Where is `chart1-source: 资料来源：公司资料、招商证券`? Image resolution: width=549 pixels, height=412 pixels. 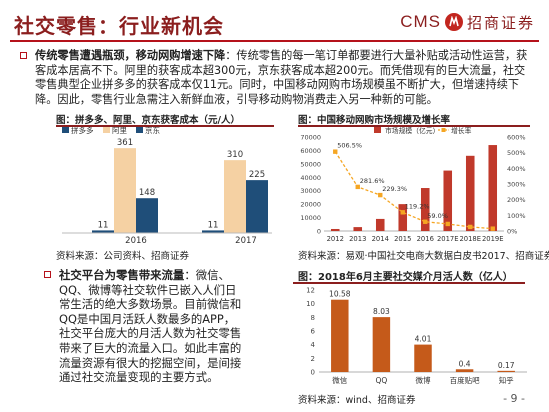 chart1-source: 资料来源：公司资料、招商证券 is located at coordinates (123, 256).